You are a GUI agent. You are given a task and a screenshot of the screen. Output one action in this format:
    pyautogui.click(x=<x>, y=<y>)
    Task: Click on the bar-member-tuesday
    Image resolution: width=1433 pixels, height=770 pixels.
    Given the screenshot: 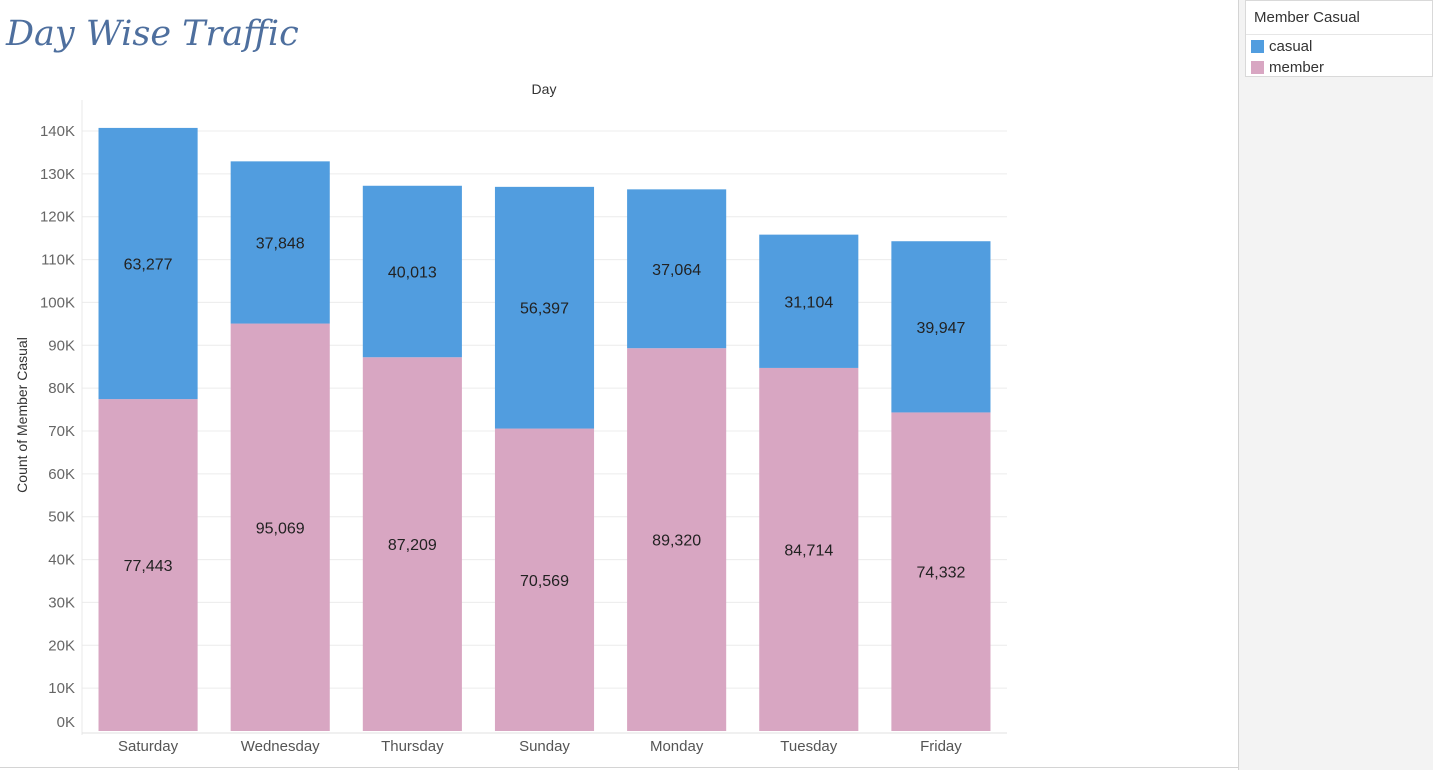 What is the action you would take?
    pyautogui.click(x=809, y=549)
    